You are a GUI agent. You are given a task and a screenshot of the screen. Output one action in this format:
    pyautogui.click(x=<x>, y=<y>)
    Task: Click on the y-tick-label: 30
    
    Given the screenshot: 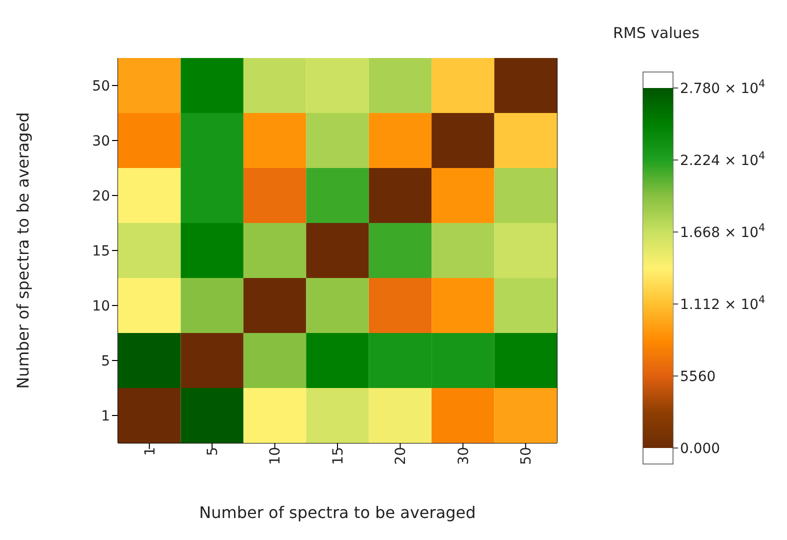 What is the action you would take?
    pyautogui.click(x=101, y=141)
    